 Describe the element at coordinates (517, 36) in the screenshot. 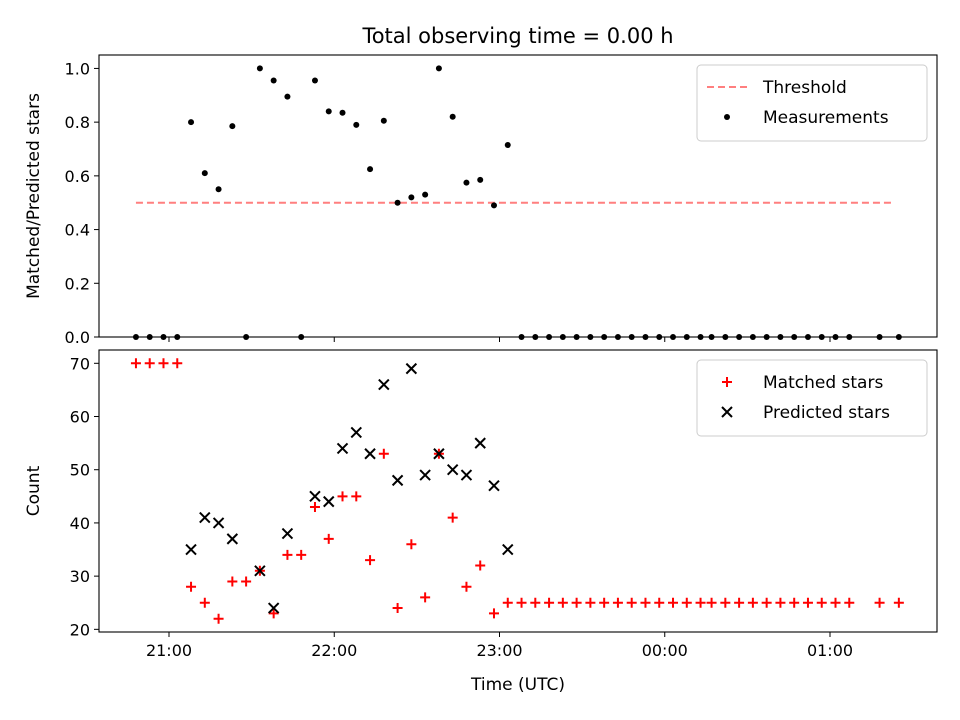

I see `chart-title: Total observing time = 0.00 h` at that location.